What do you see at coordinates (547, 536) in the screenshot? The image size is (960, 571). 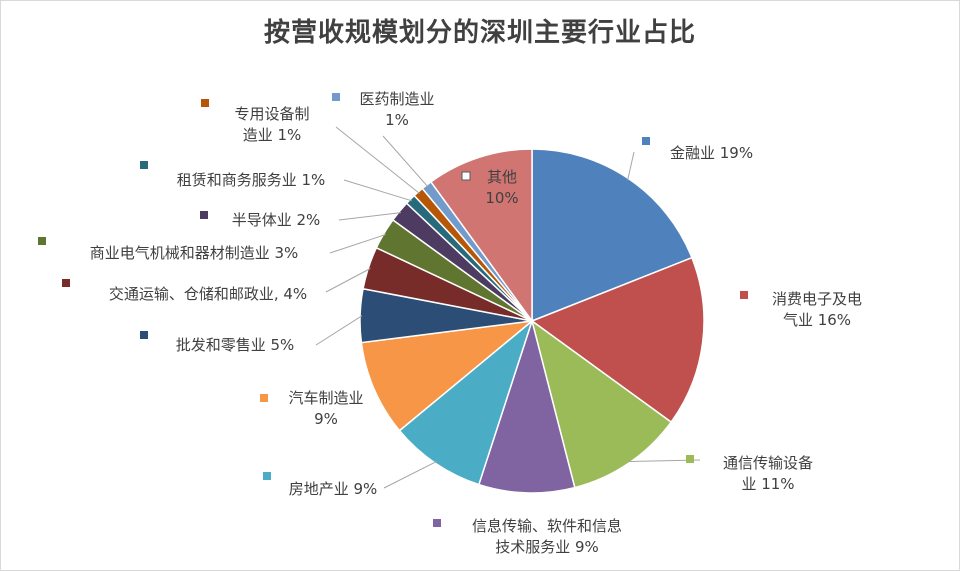 I see `slice-label: 信息传输、软件和信息技术服务业 9%` at bounding box center [547, 536].